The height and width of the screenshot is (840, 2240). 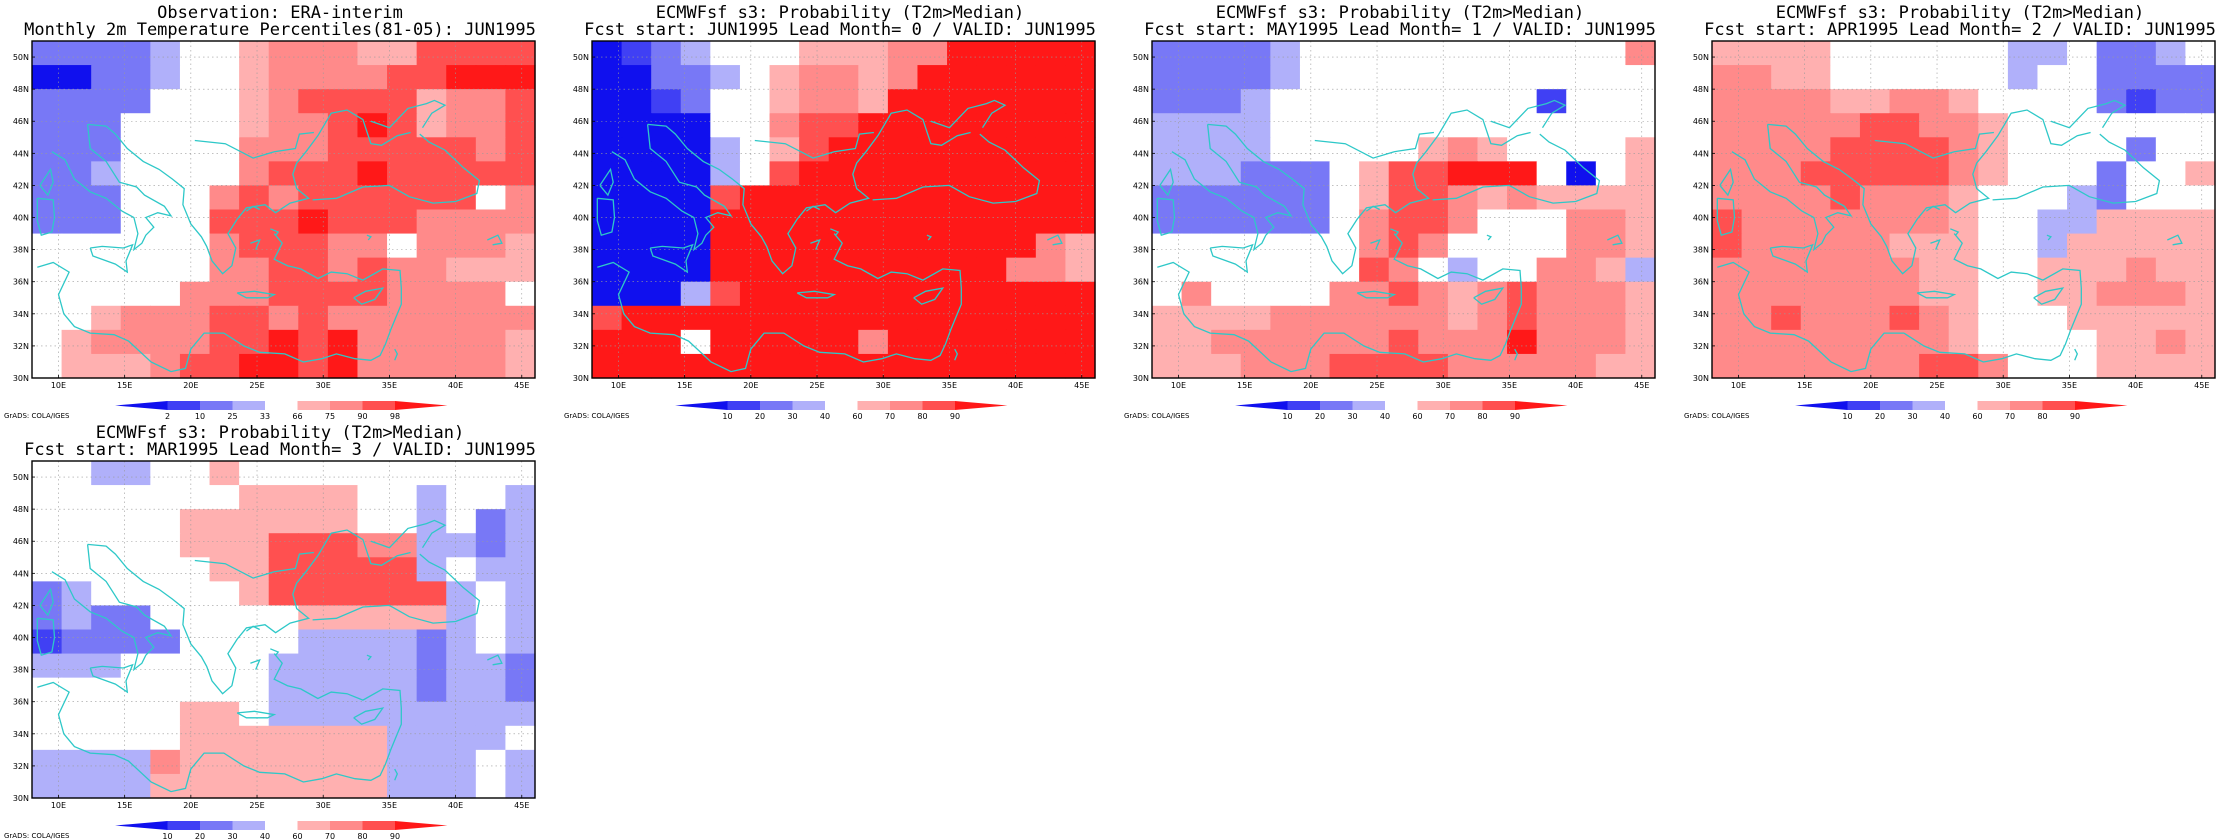 What do you see at coordinates (750, 385) in the screenshot?
I see `lon-tick-label: 20E` at bounding box center [750, 385].